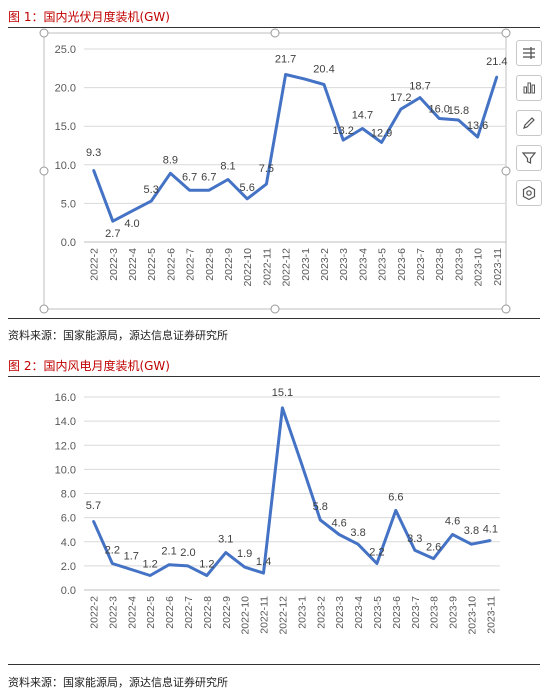 This screenshot has width=550, height=694. I want to click on data-label: 5.6, so click(247, 188).